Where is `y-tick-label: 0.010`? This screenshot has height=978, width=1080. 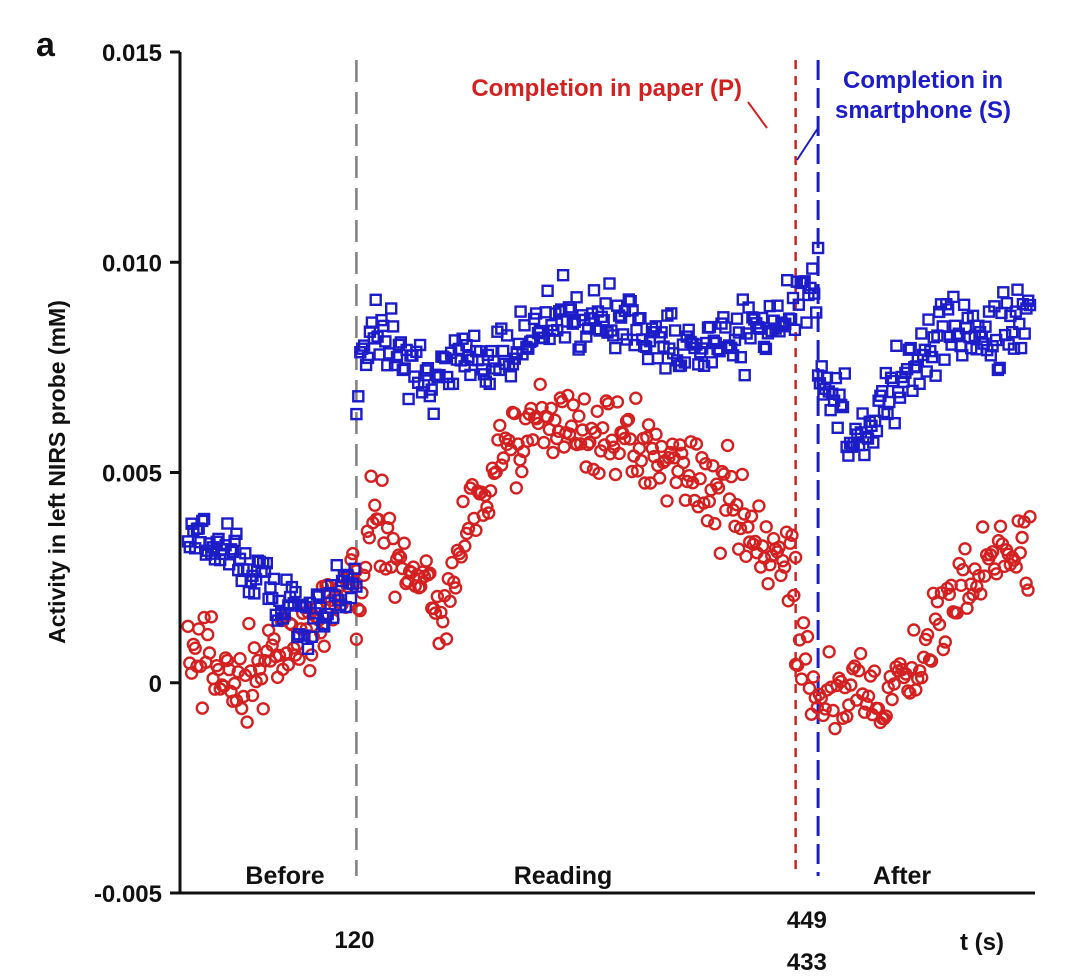
y-tick-label: 0.010 is located at coordinates (132, 263).